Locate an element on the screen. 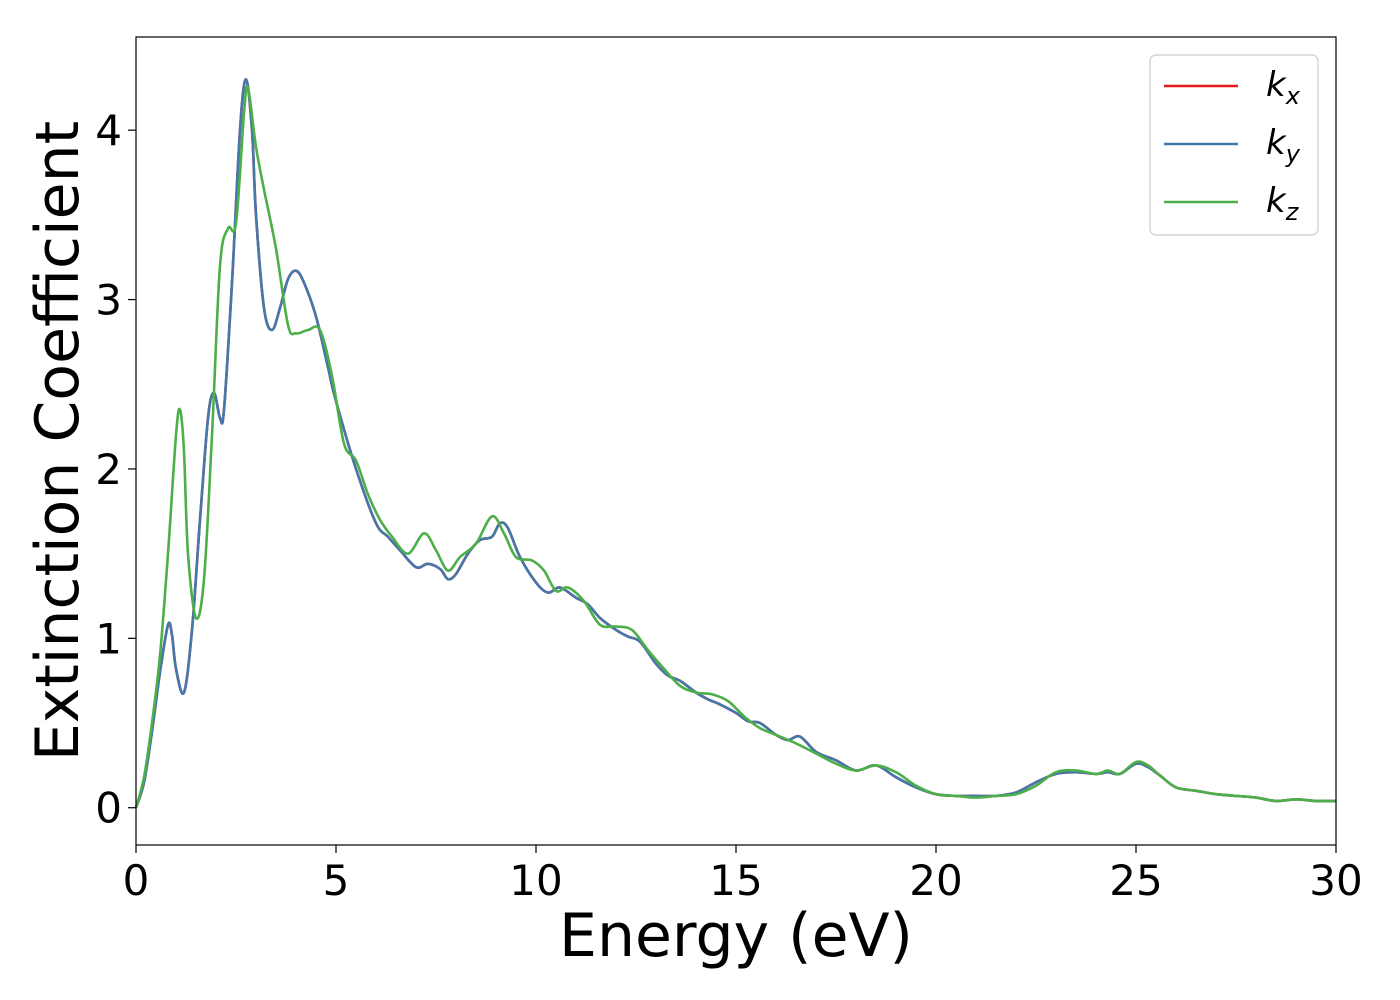  legend-label-ky: ky is located at coordinates (1283, 145).